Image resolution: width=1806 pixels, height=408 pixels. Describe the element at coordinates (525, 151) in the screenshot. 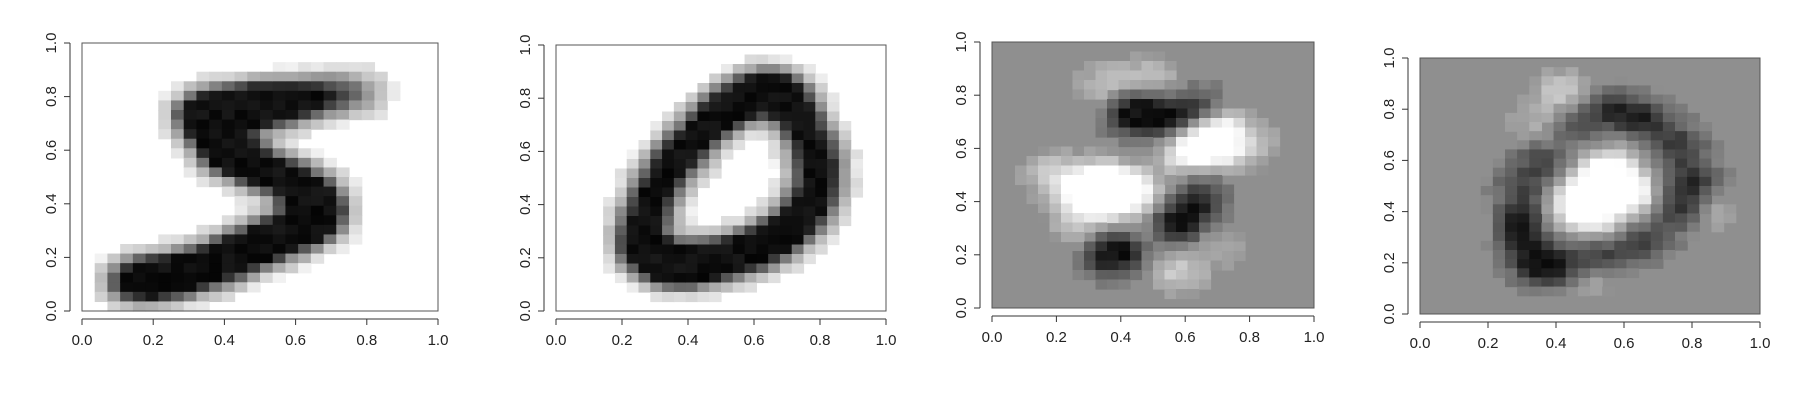

I see `y-tick-label: 0.6` at that location.